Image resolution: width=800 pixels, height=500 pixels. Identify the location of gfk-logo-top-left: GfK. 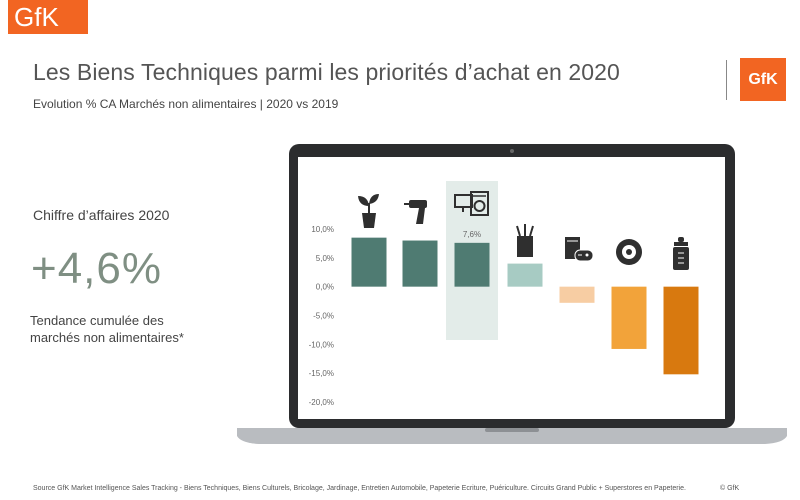
(48, 17).